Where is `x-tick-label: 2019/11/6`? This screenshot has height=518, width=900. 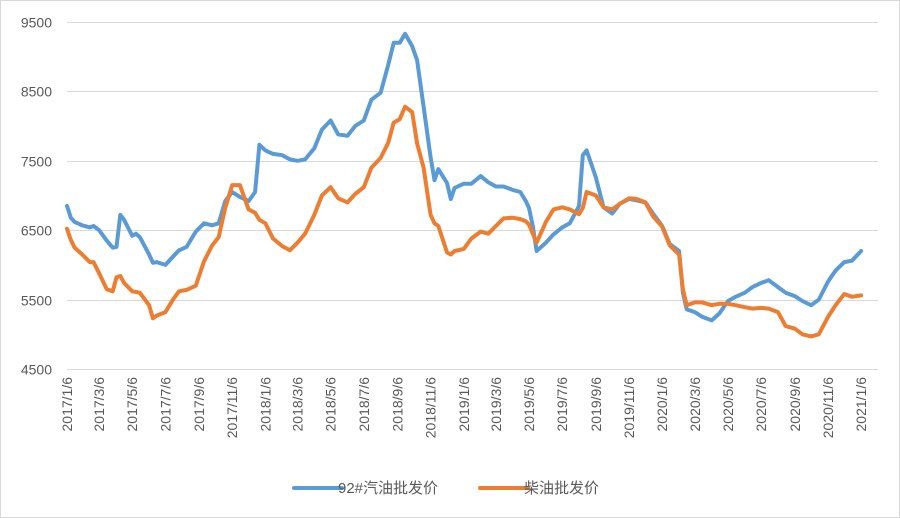
x-tick-label: 2019/11/6 is located at coordinates (629, 407).